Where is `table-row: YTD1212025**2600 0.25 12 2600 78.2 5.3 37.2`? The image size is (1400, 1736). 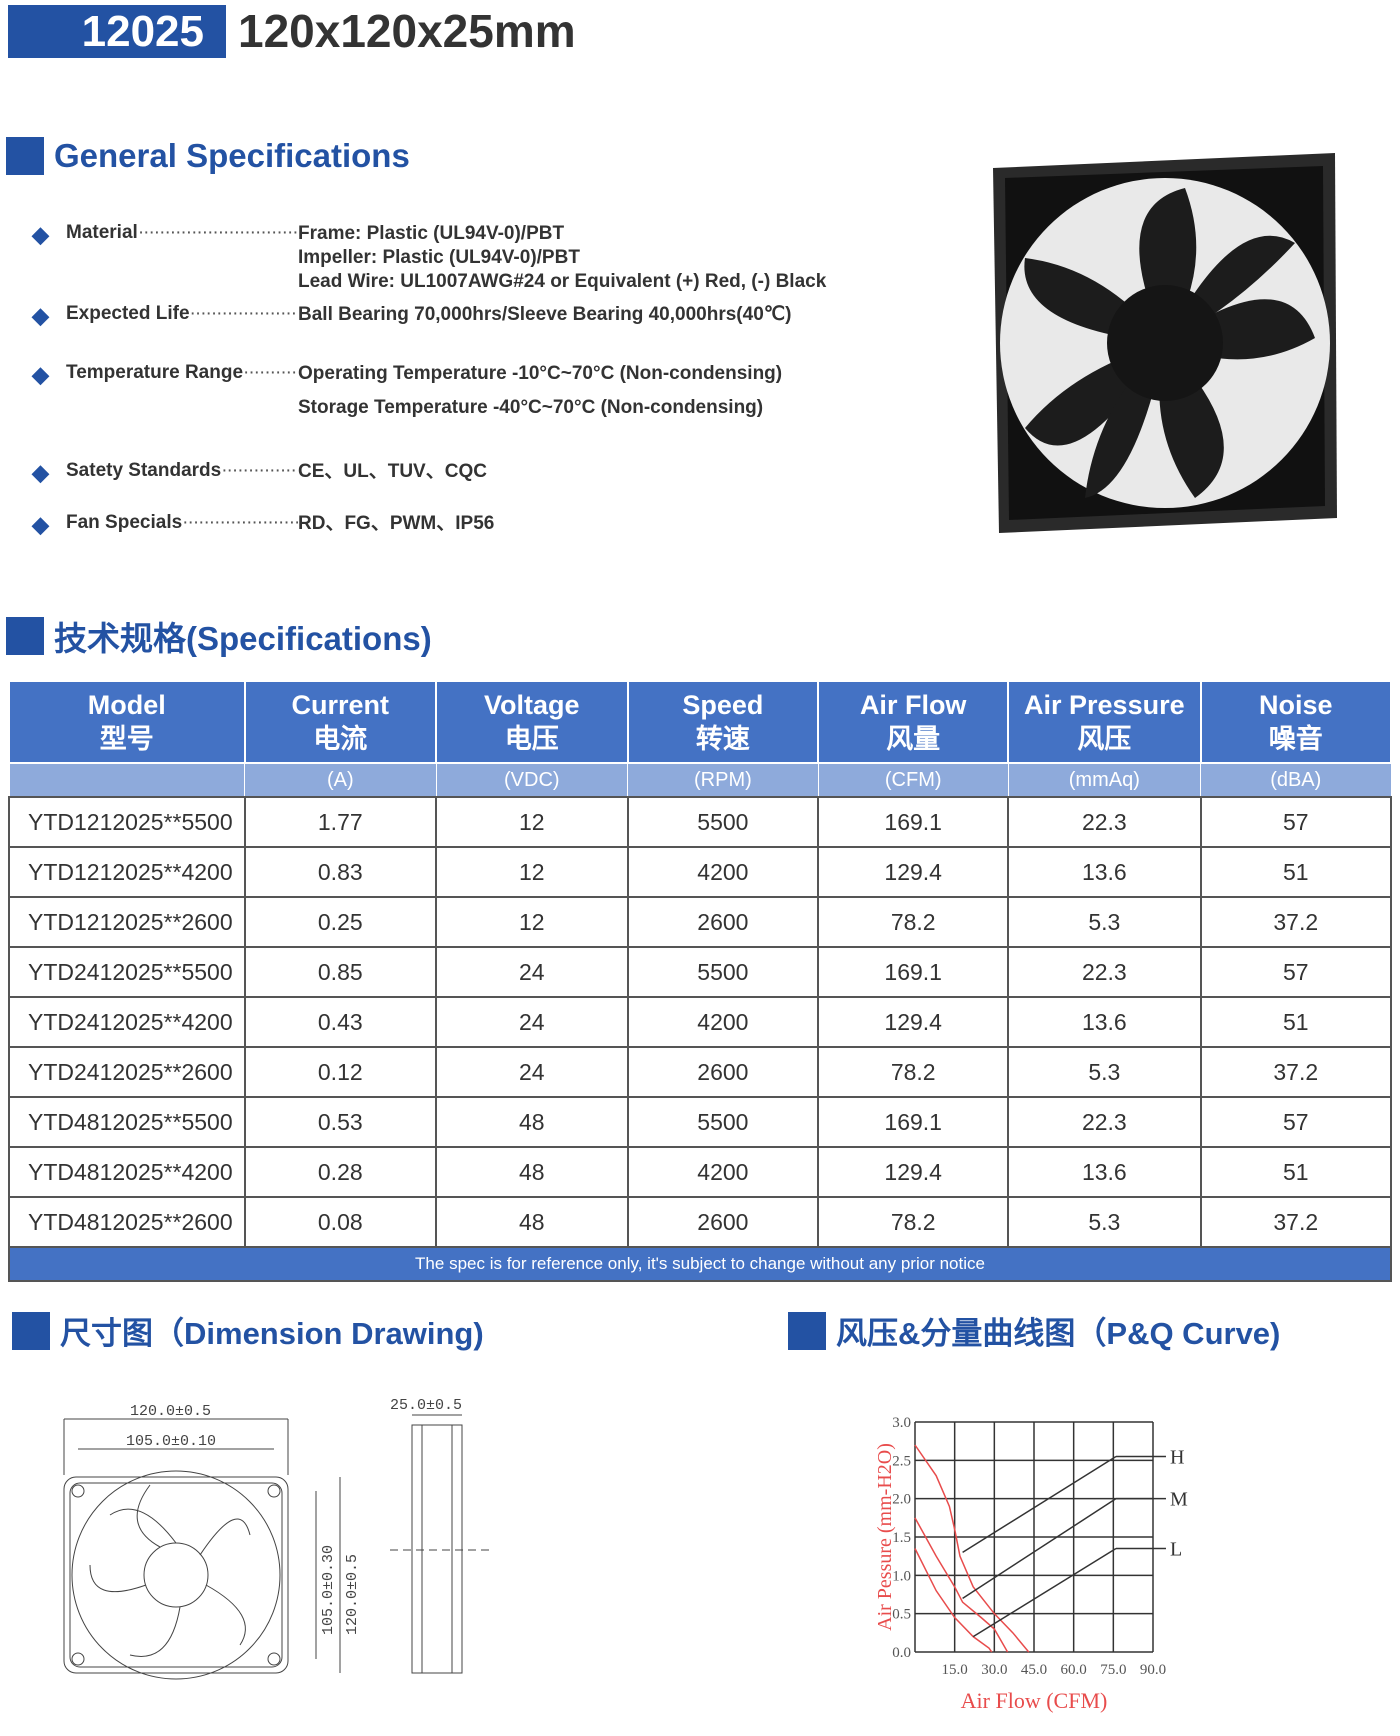 table-row: YTD1212025**2600 0.25 12 2600 78.2 5.3 37.2 is located at coordinates (700, 922).